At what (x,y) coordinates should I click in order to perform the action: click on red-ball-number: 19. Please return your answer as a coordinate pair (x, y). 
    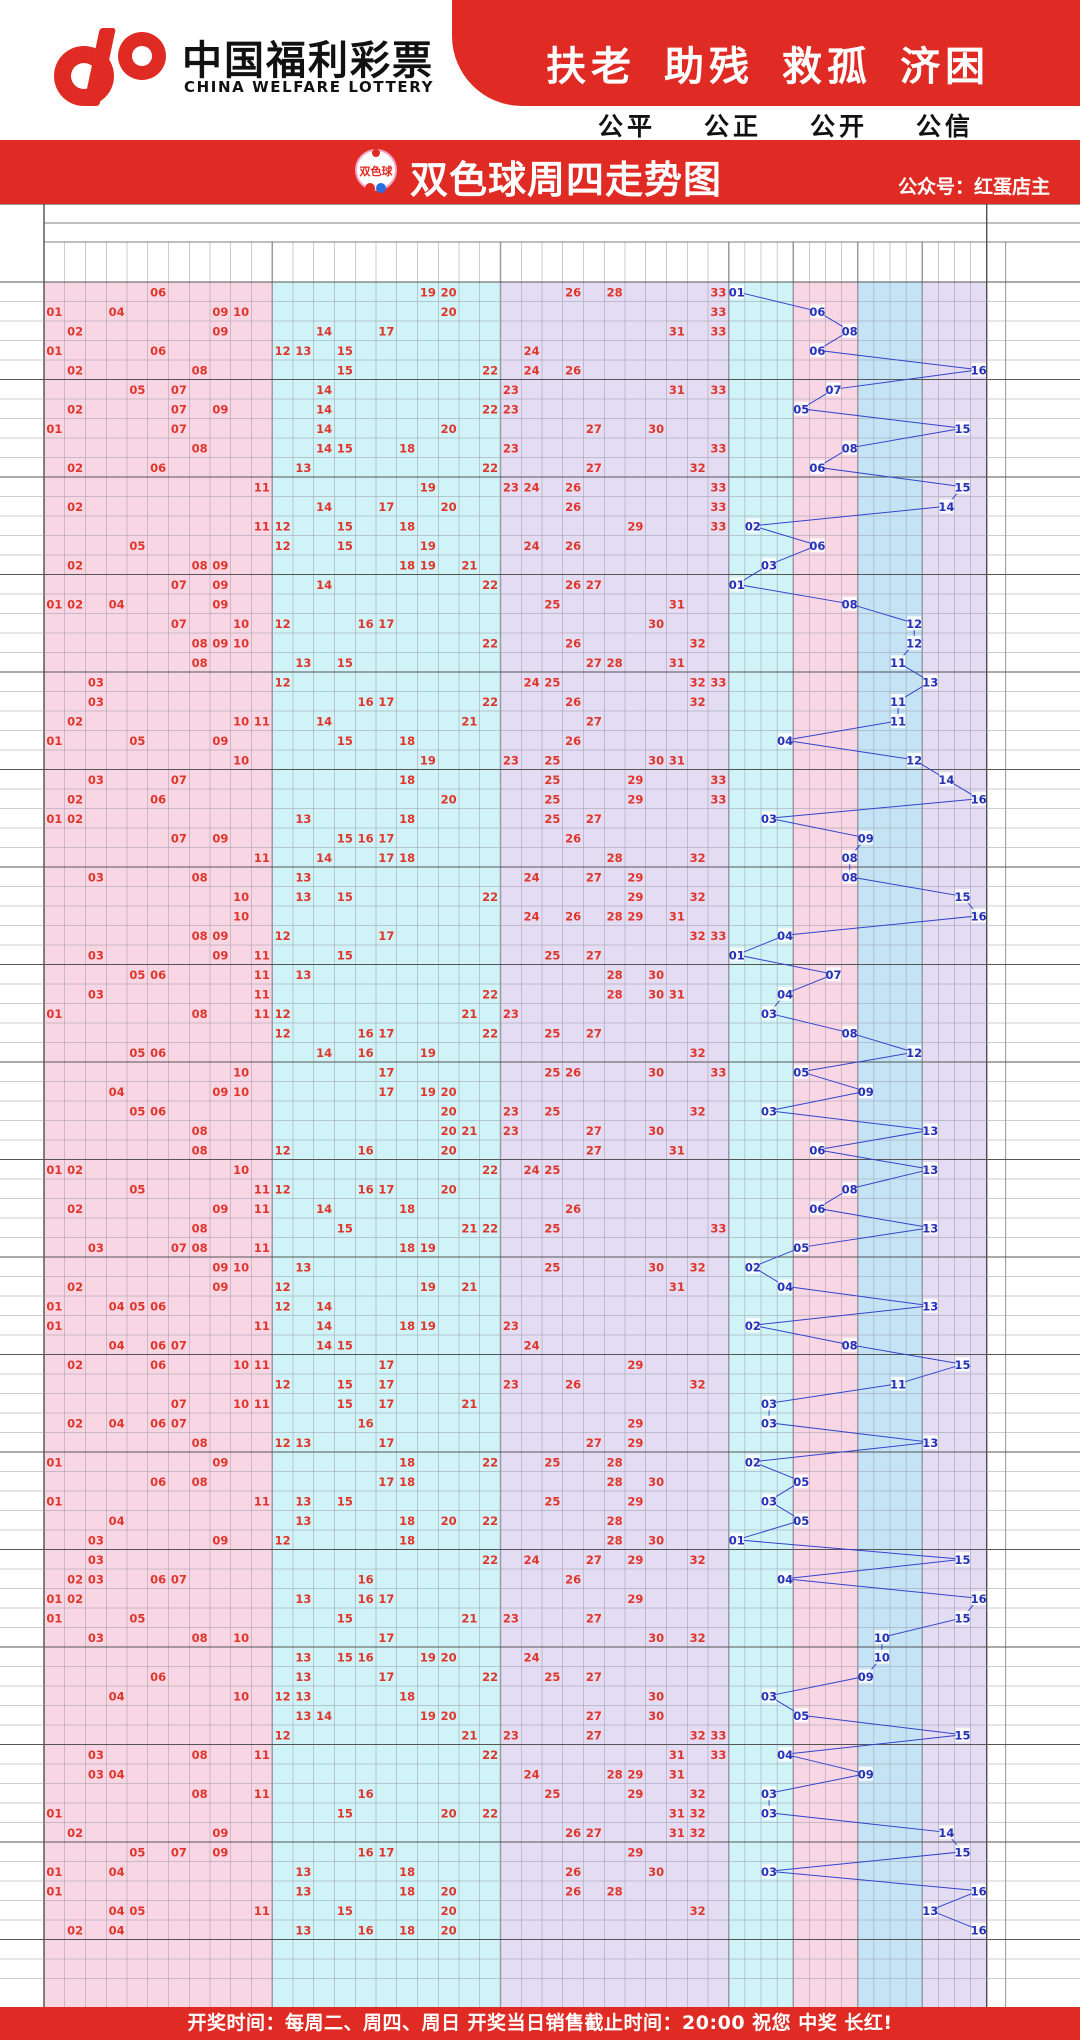
    Looking at the image, I should click on (428, 1326).